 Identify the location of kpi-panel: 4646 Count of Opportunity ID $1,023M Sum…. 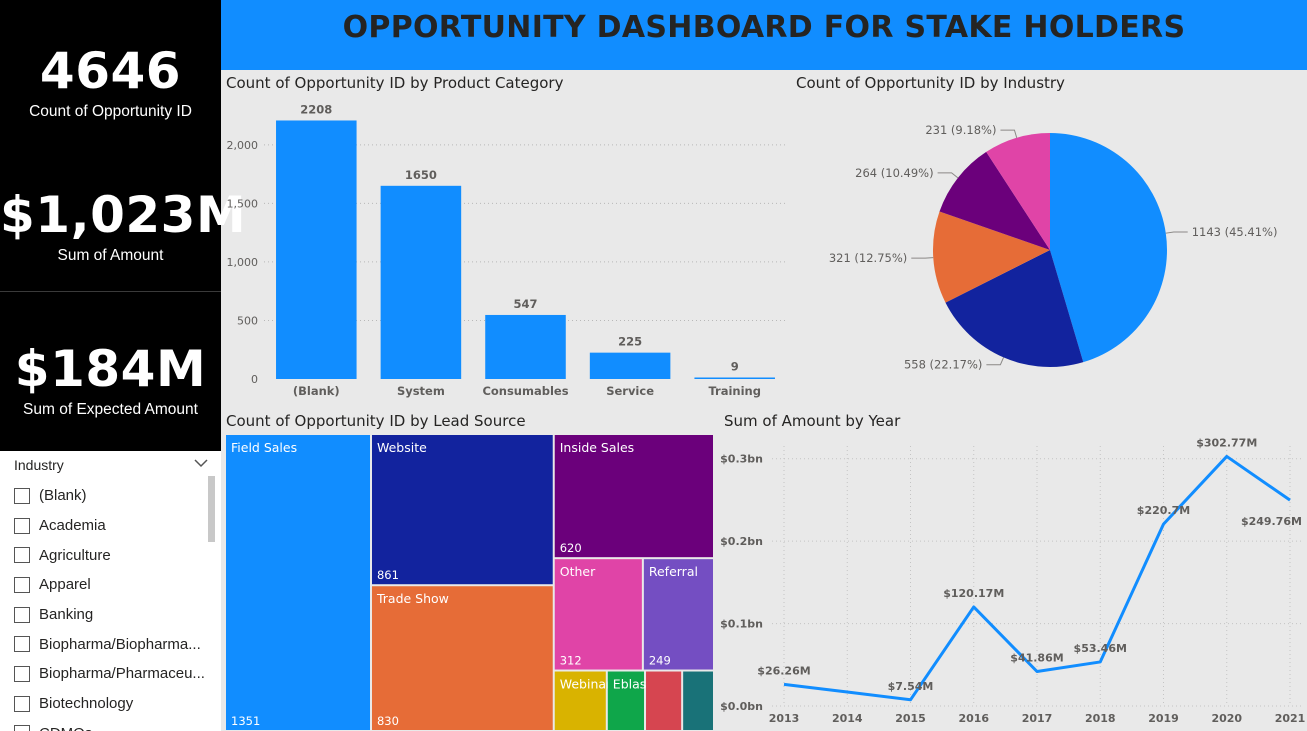
(123, 225).